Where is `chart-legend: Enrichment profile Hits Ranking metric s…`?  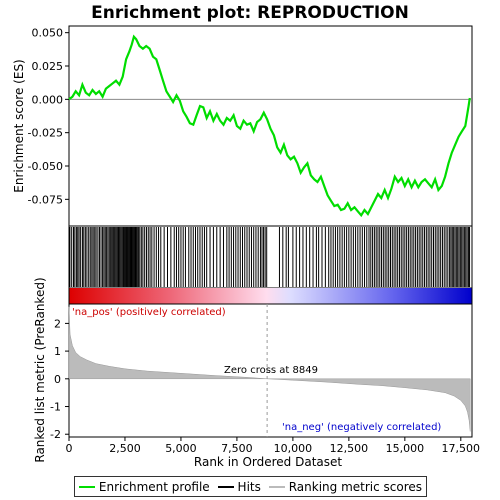 chart-legend: Enrichment profile Hits Ranking metric s… is located at coordinates (250, 486).